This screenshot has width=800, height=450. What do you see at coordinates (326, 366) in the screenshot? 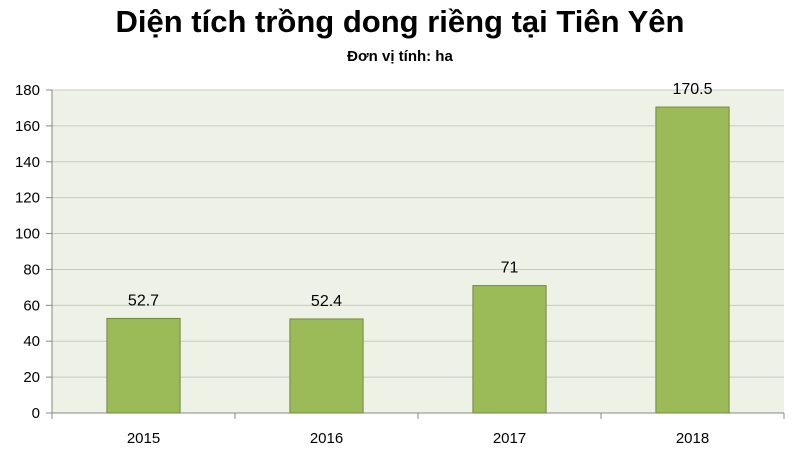
I see `bar-2016` at bounding box center [326, 366].